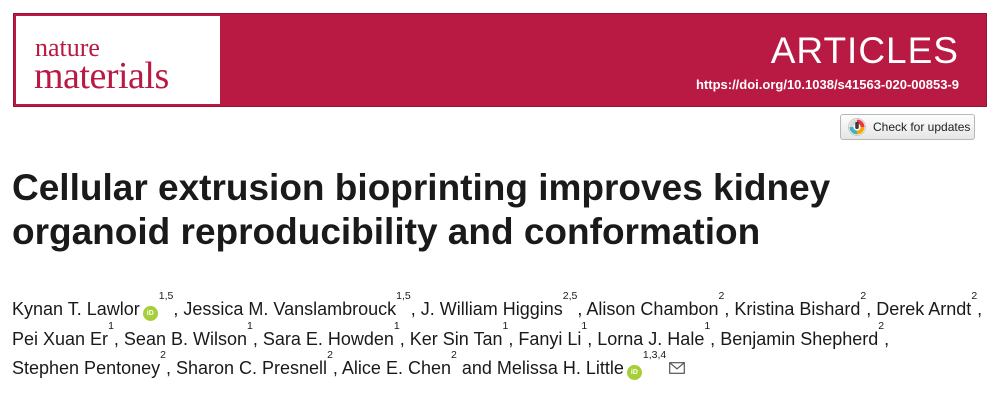 Image resolution: width=1000 pixels, height=417 pixels. I want to click on author-name: Pei Xuan Er, so click(60, 338).